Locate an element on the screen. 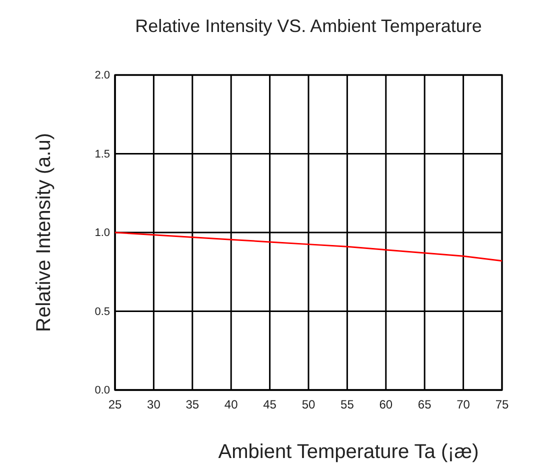  x-tick-label: 60 is located at coordinates (386, 405).